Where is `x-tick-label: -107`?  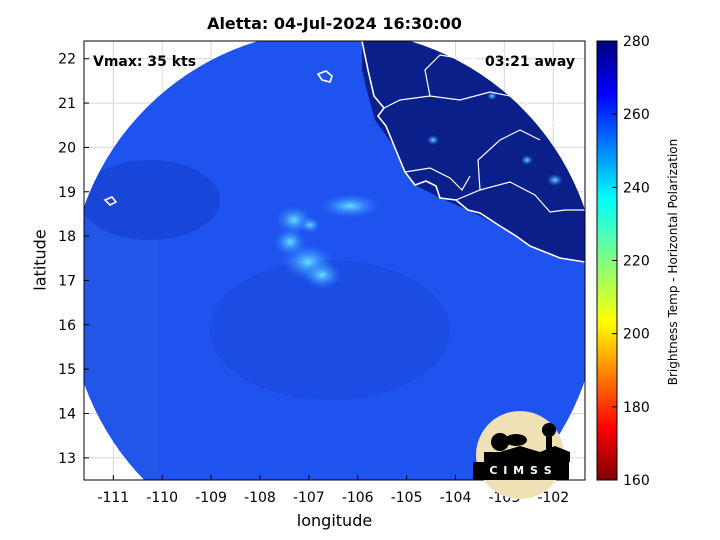 x-tick-label: -107 is located at coordinates (309, 498).